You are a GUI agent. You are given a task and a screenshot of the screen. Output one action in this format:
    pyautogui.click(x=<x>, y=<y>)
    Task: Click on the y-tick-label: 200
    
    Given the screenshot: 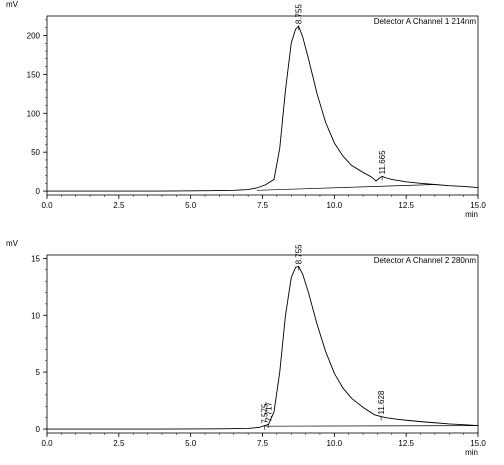 What is the action you would take?
    pyautogui.click(x=34, y=35)
    